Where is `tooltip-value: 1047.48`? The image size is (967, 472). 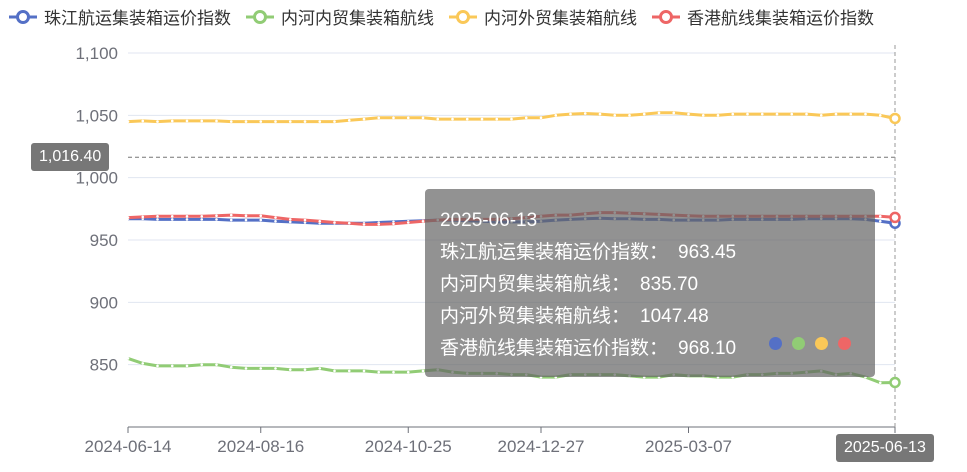 tooltip-value: 1047.48 is located at coordinates (674, 316).